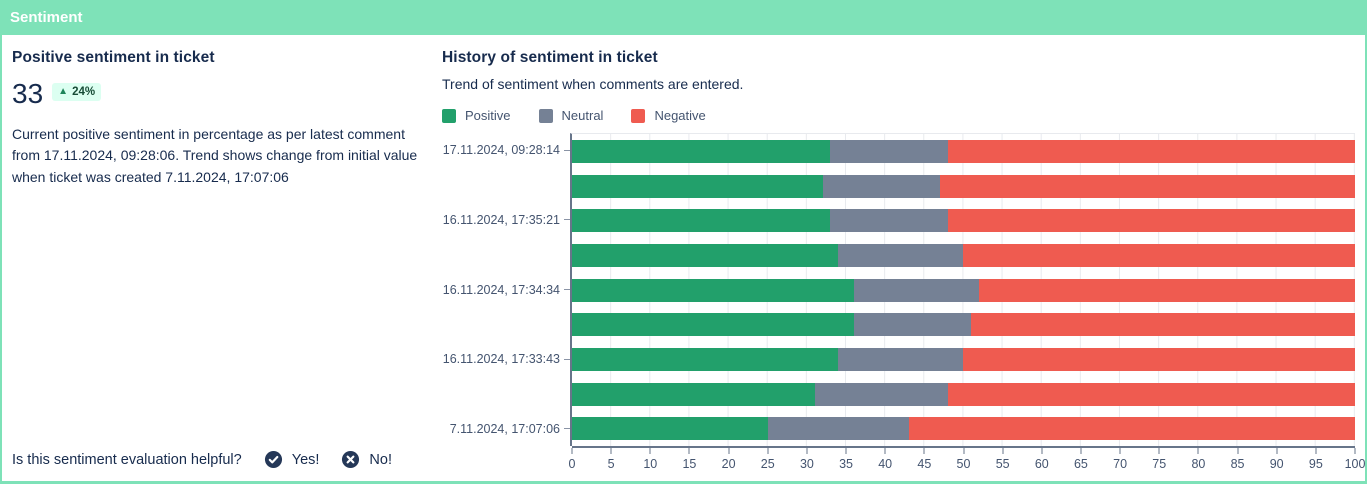  What do you see at coordinates (350, 459) in the screenshot?
I see `x-circle-icon` at bounding box center [350, 459].